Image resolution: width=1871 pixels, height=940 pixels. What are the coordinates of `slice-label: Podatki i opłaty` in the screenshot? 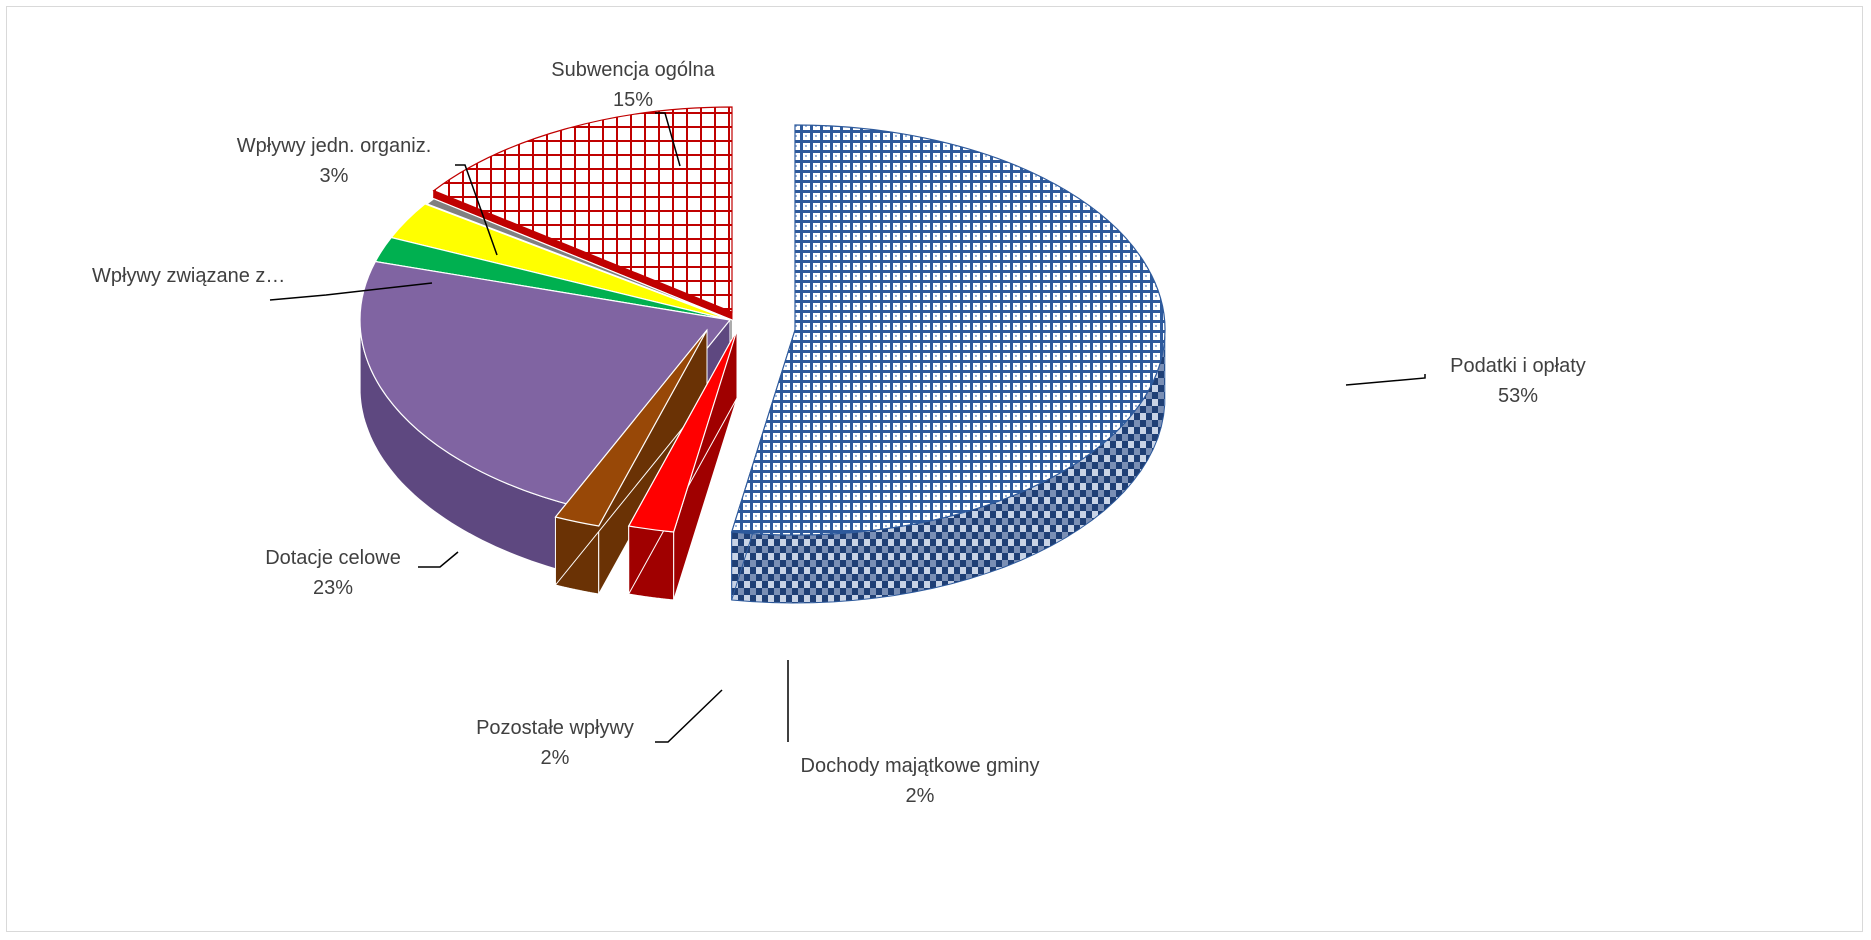 It's located at (1518, 366).